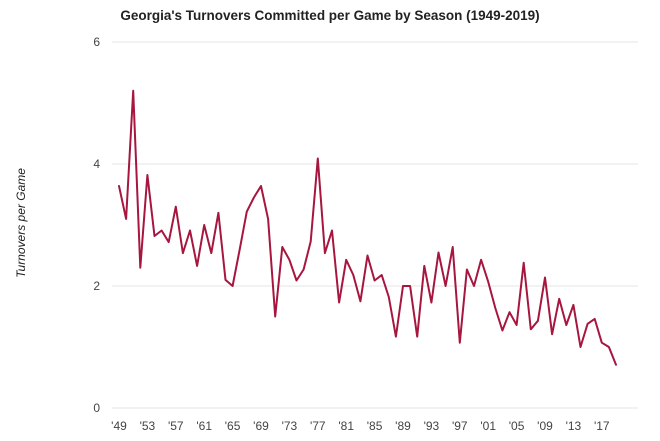 The width and height of the screenshot is (660, 441). I want to click on x-tick-label: '17, so click(602, 426).